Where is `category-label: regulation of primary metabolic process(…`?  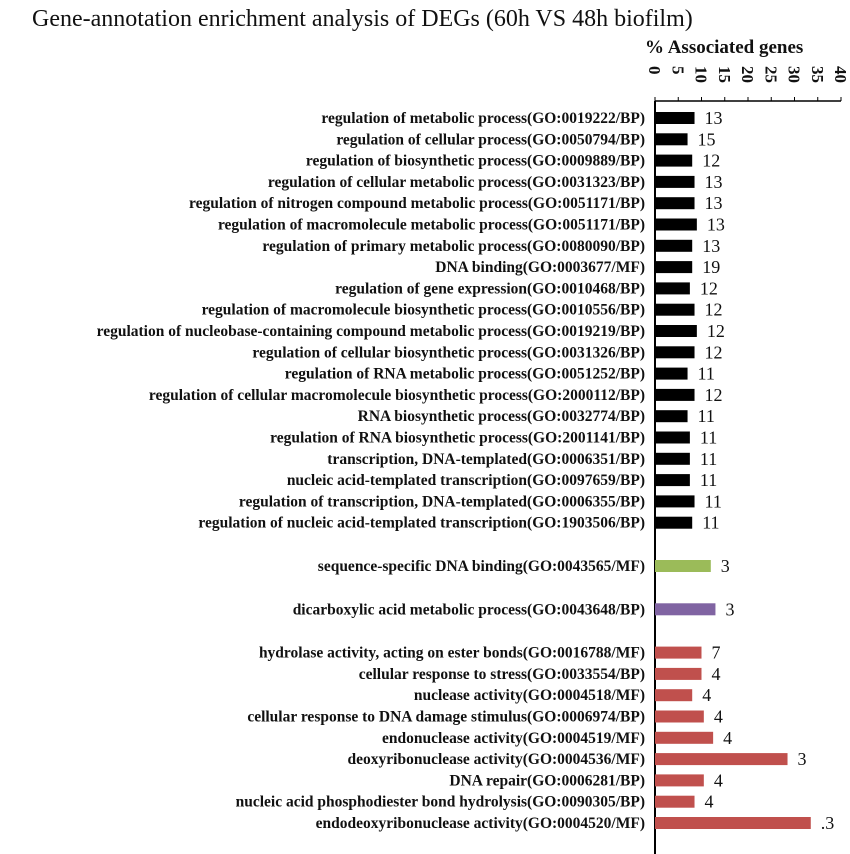 category-label: regulation of primary metabolic process(… is located at coordinates (453, 246).